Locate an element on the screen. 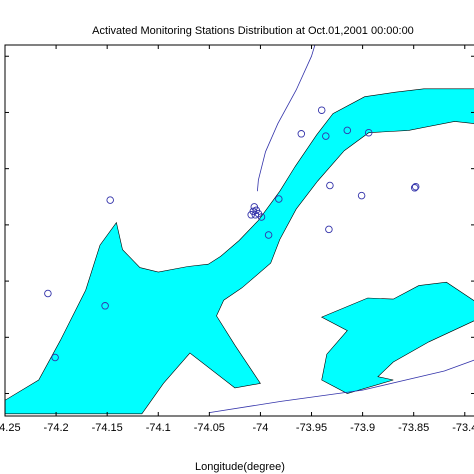  x-tick-label: -73.4 is located at coordinates (463, 428).